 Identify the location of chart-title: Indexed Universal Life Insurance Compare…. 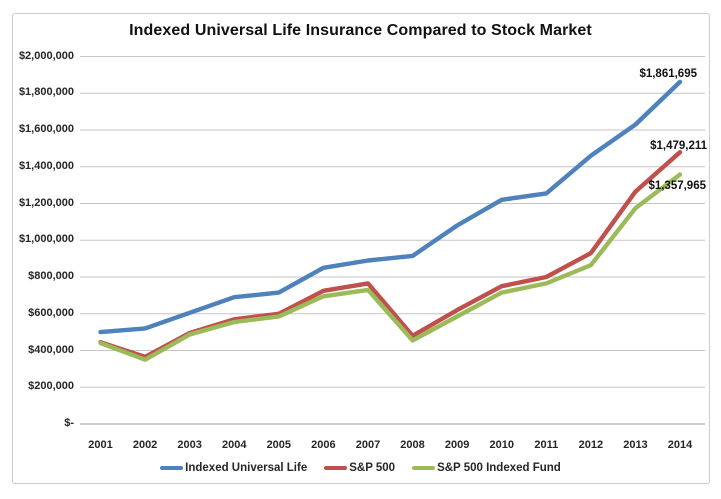
(360, 30).